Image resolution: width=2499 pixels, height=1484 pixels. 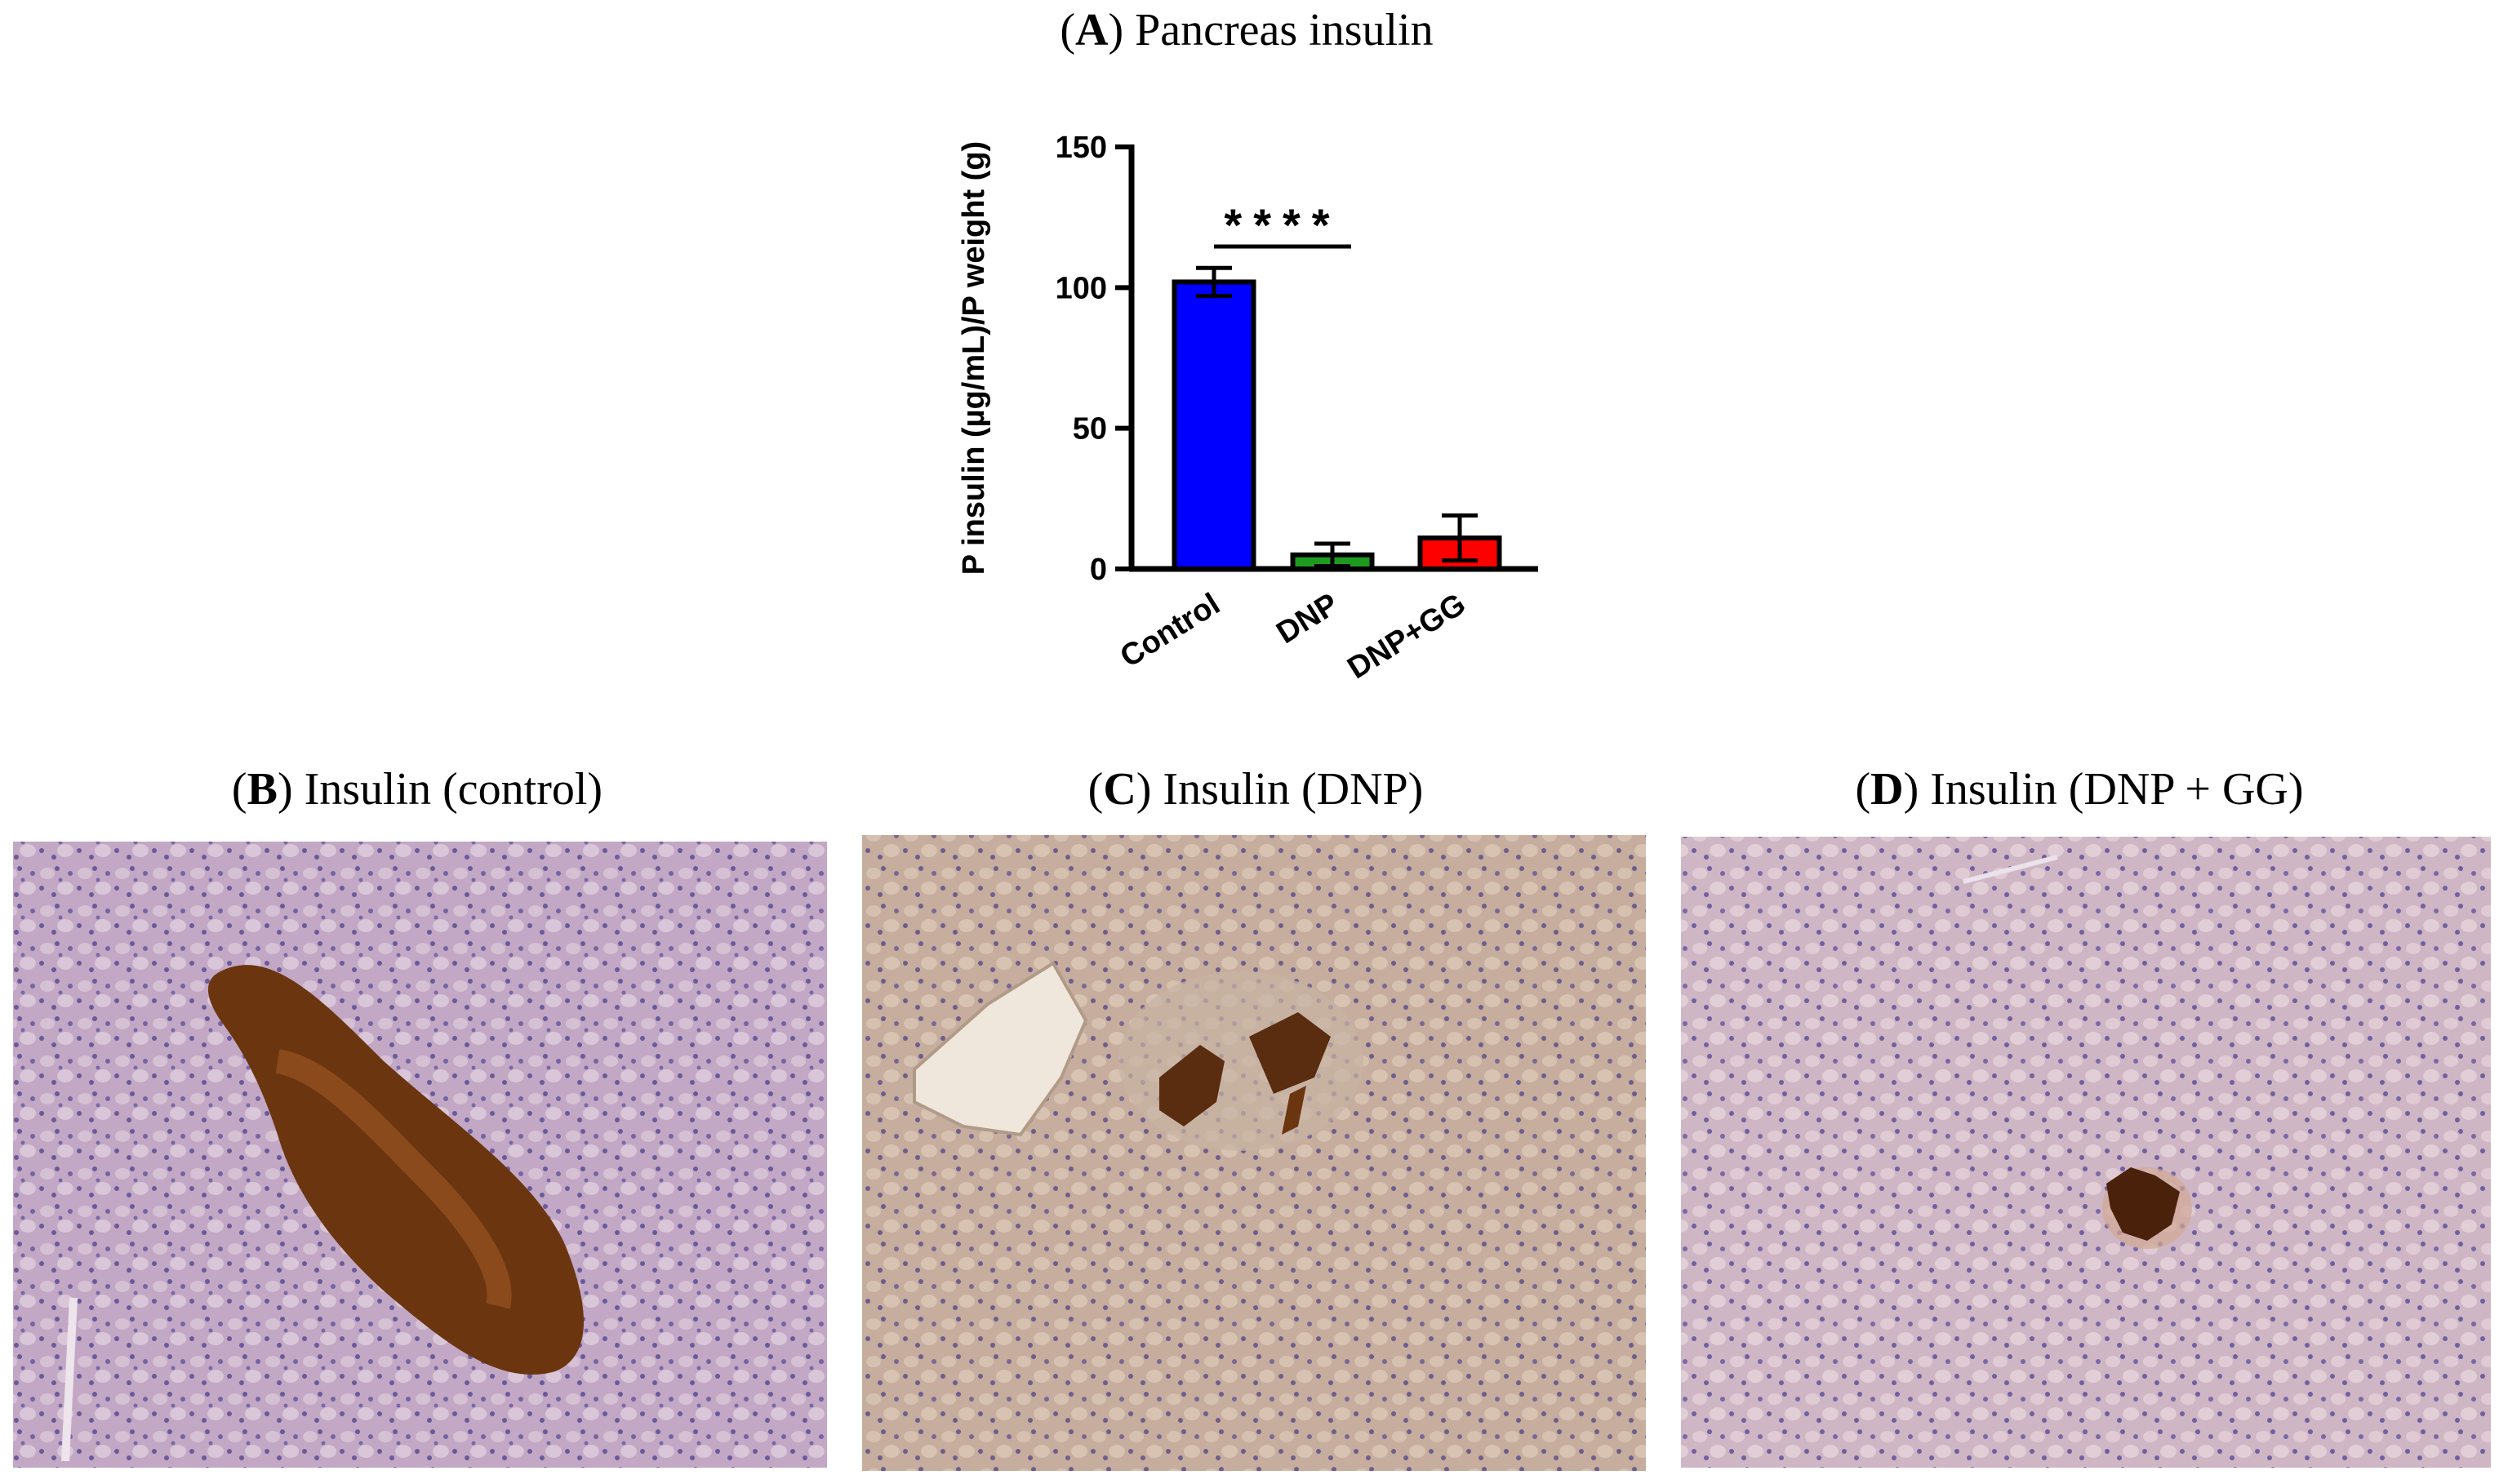 I want to click on title-part: ) Insulin (DNP + GG), so click(x=2104, y=789).